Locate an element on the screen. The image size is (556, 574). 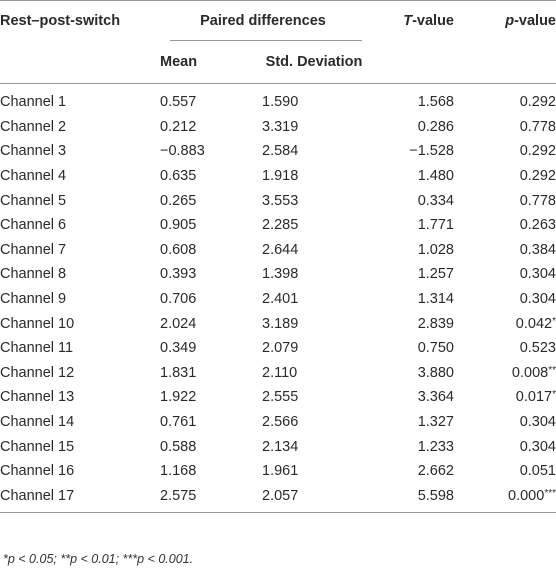
cell-t-value: 0.750 is located at coordinates (435, 348).